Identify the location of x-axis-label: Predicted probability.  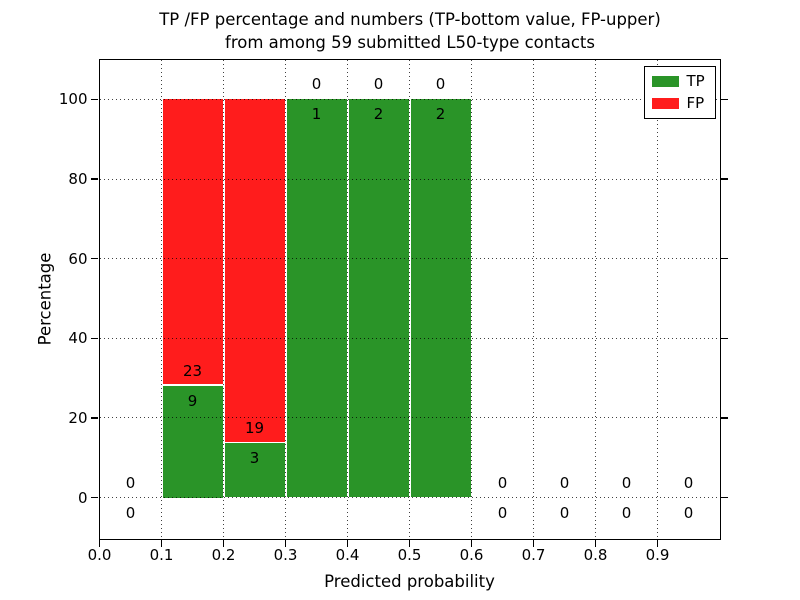
(409, 581).